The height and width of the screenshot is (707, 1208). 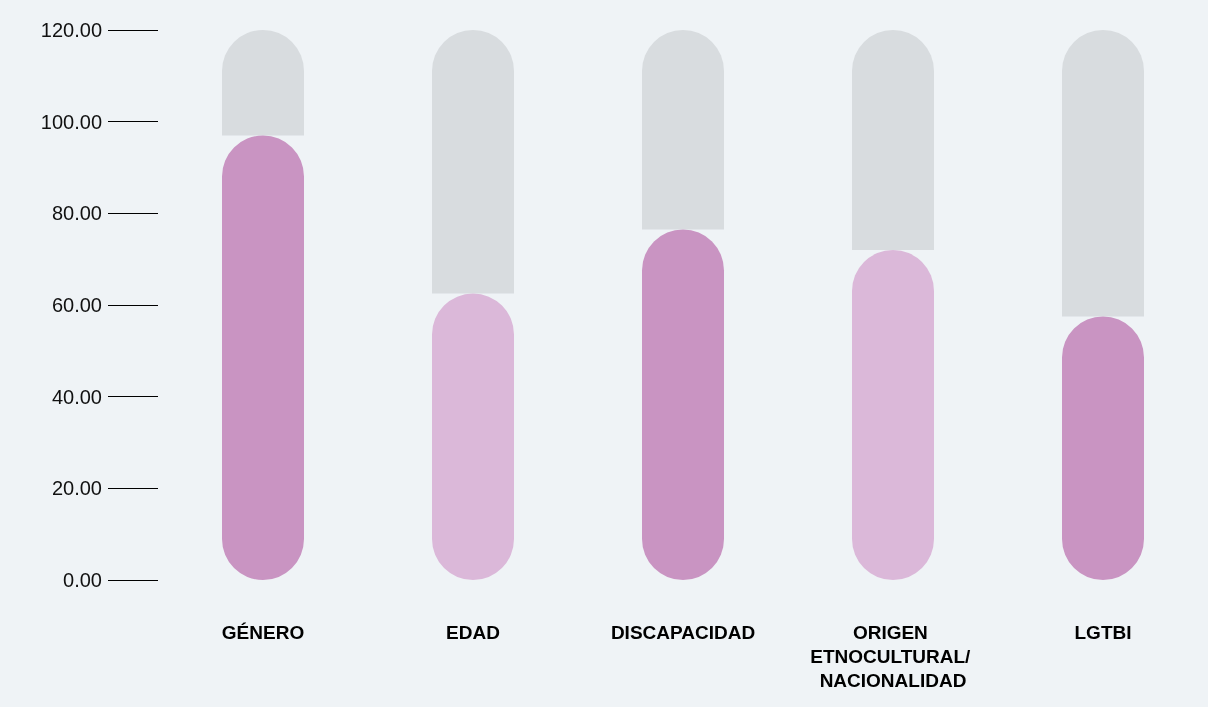 What do you see at coordinates (76, 305) in the screenshot?
I see `y-tick-label: 60.00` at bounding box center [76, 305].